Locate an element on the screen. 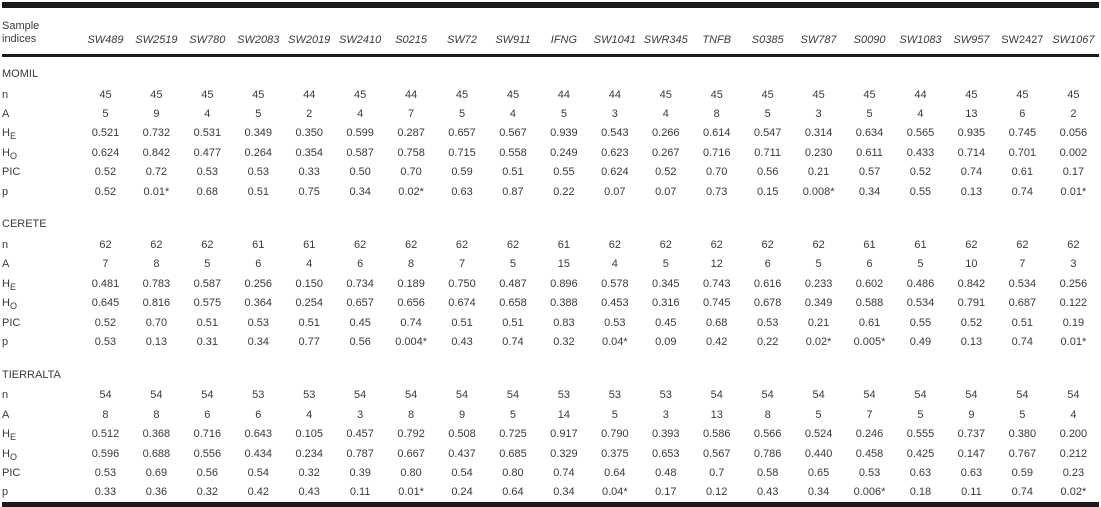 The height and width of the screenshot is (507, 1101). table-cell: 0.643 is located at coordinates (258, 434).